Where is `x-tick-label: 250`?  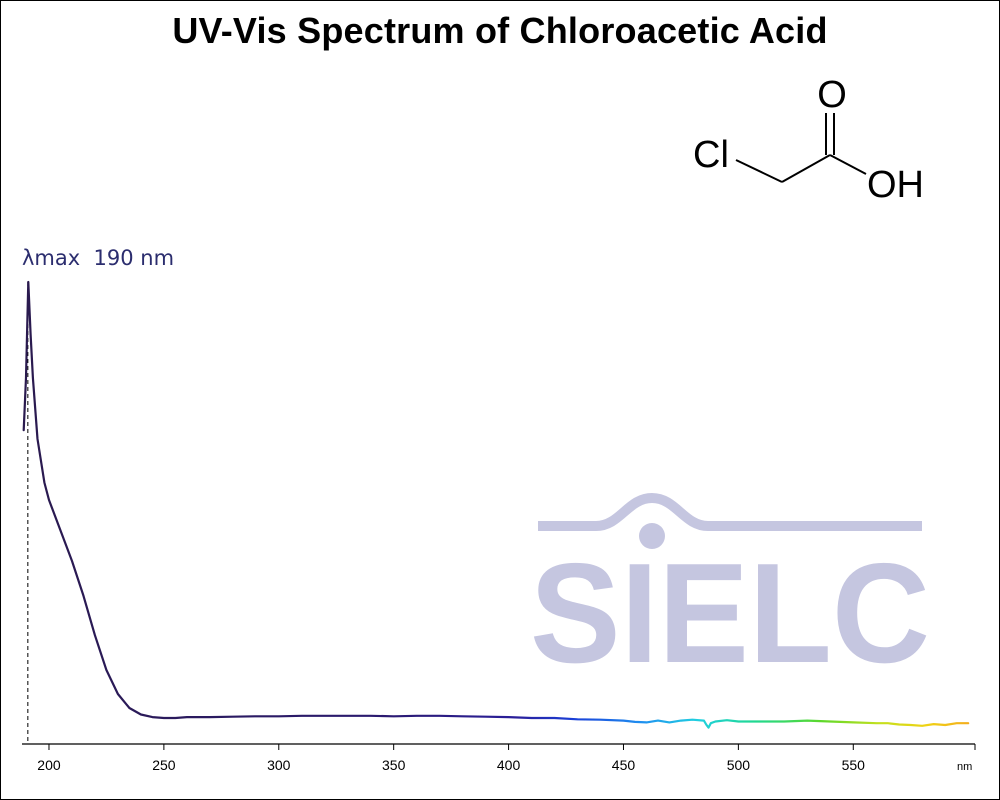 x-tick-label: 250 is located at coordinates (164, 765).